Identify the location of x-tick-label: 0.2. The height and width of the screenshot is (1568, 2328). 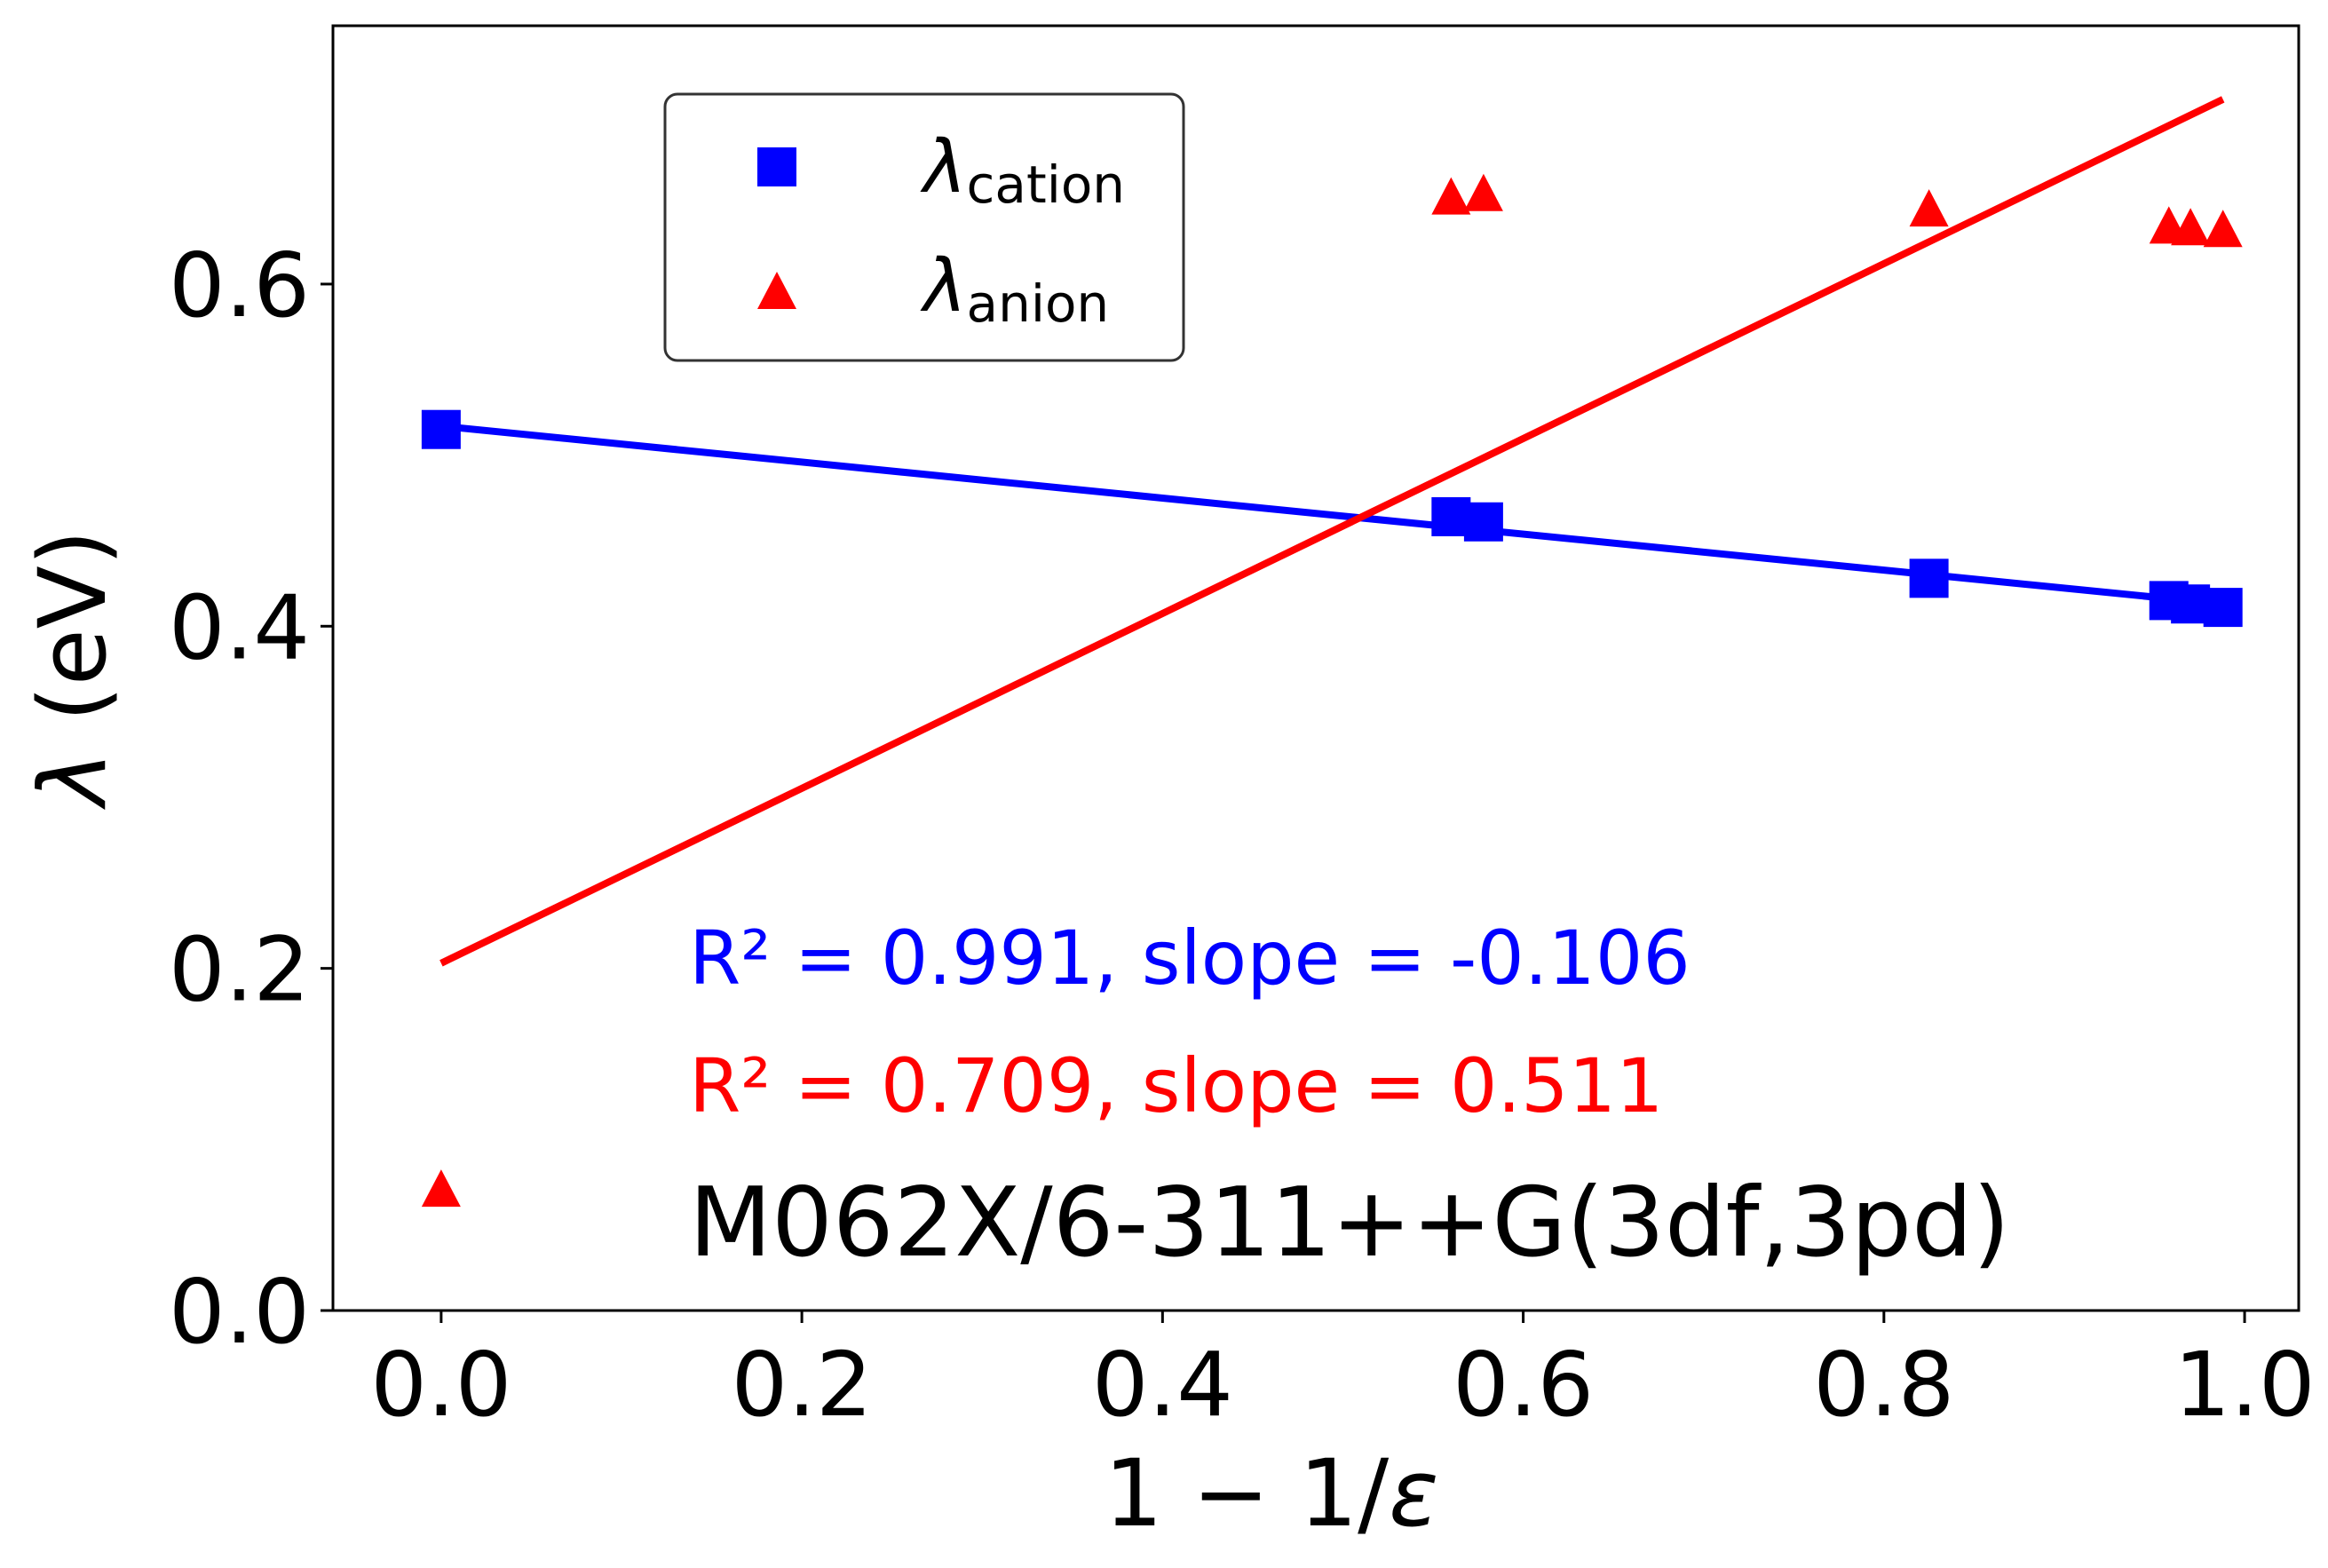
(802, 1385).